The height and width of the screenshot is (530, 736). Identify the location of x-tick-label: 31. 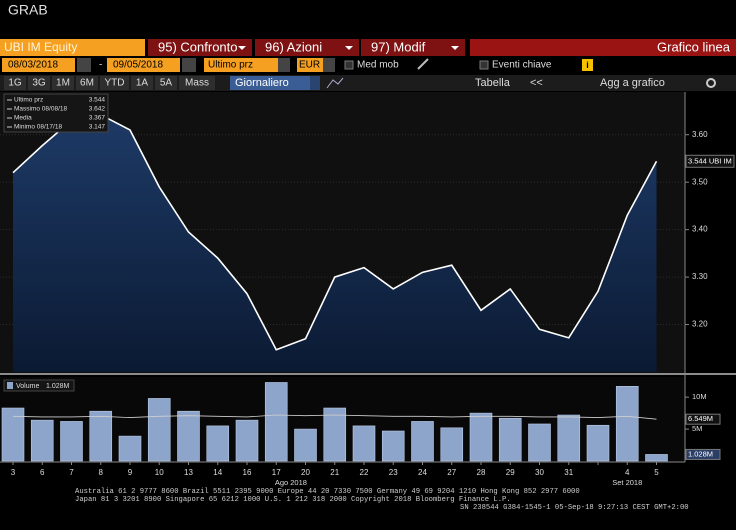
(568, 472).